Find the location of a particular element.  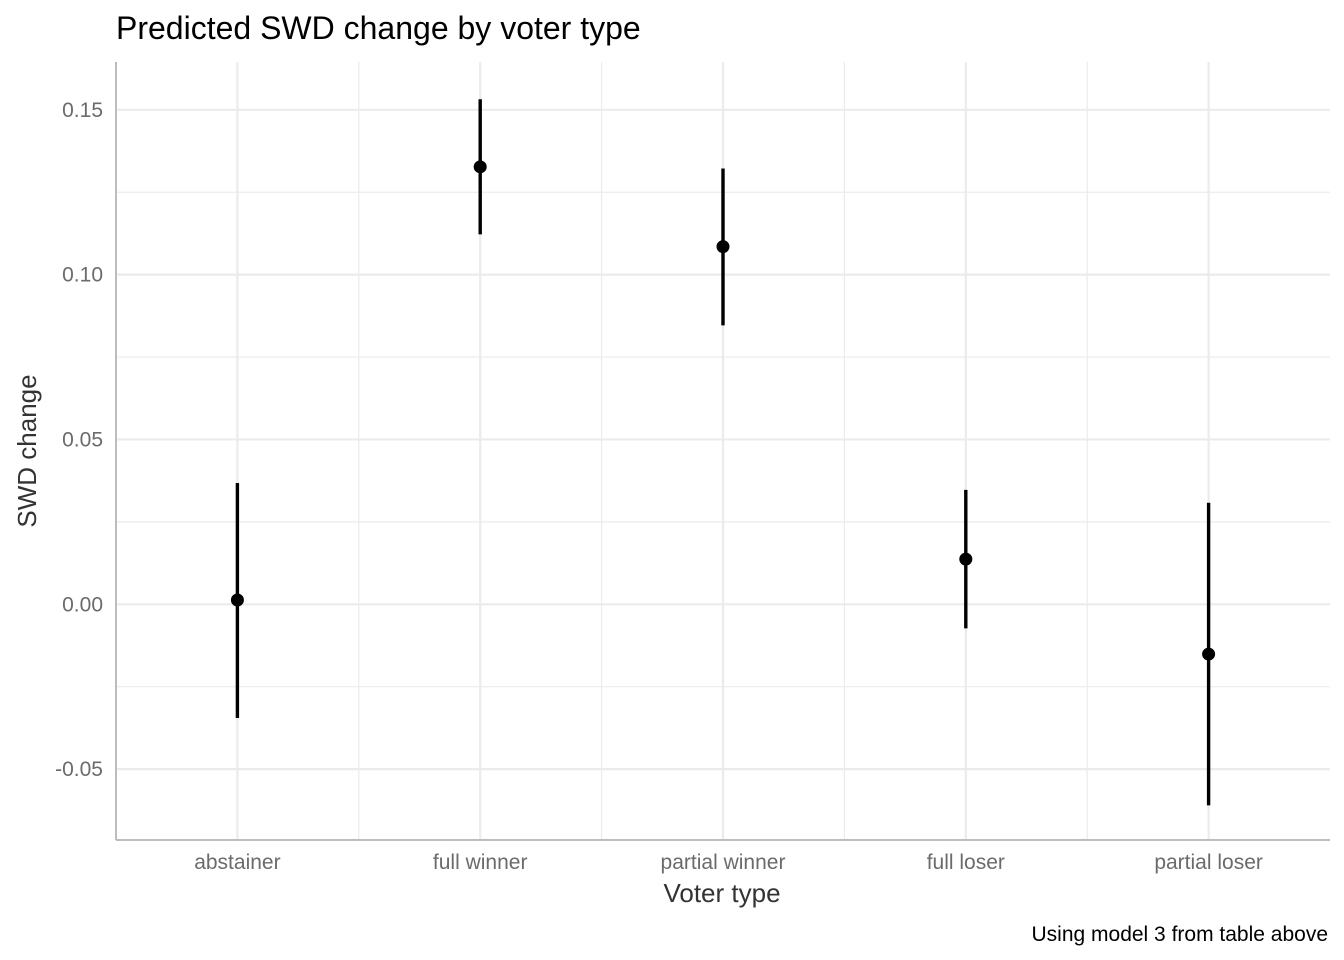

x-tick-label: full winner is located at coordinates (480, 862).